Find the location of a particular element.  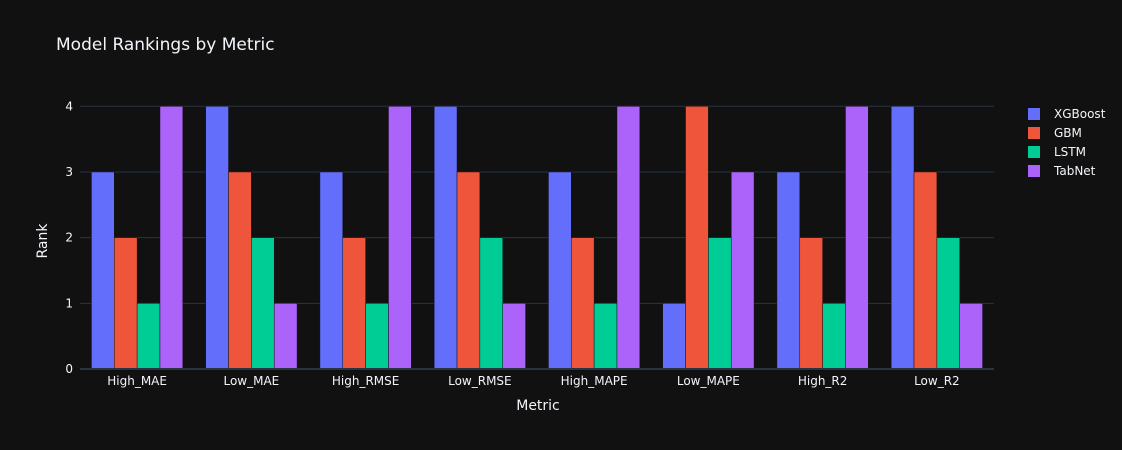

bar-xgboost-low_mae is located at coordinates (217, 238).